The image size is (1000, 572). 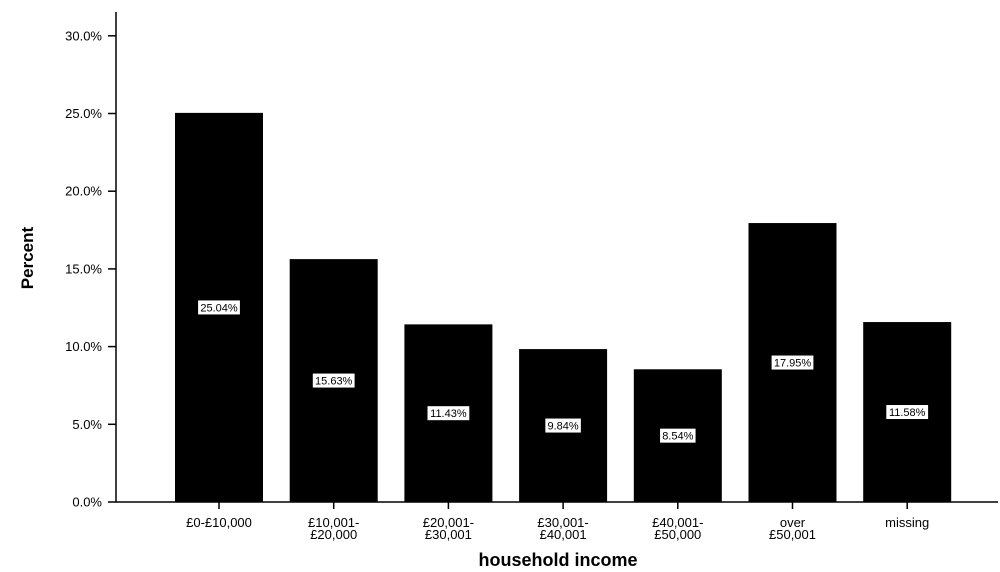 I want to click on x-tick-label: £40,001-, so click(x=677, y=522).